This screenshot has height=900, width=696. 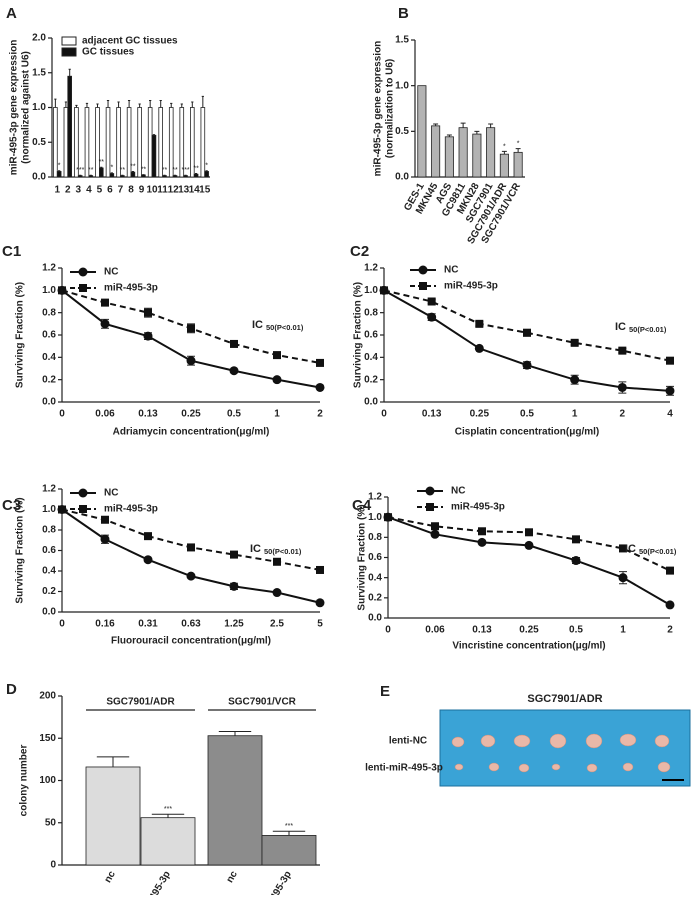 What do you see at coordinates (11, 689) in the screenshot?
I see `panel-label: D` at bounding box center [11, 689].